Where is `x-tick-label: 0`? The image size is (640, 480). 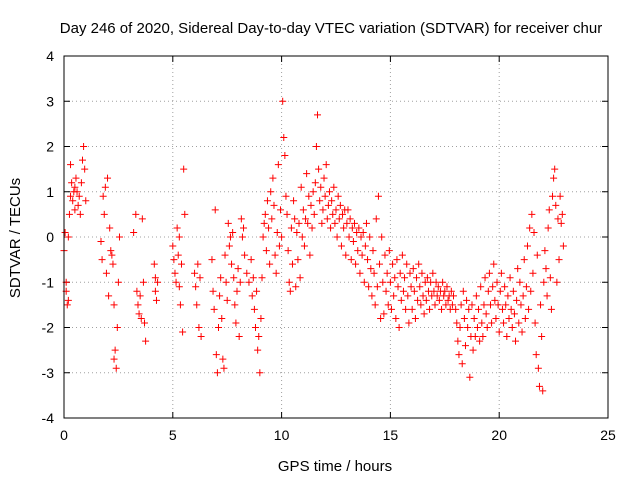
x-tick-label: 0 is located at coordinates (64, 435).